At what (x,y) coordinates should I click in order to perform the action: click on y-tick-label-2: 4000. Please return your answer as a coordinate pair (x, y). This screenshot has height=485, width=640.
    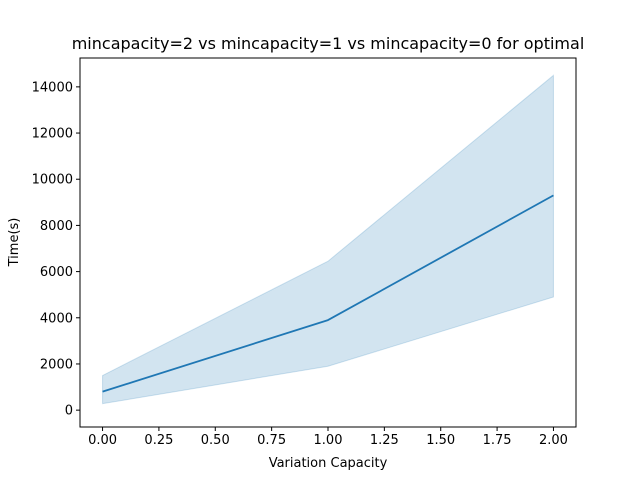
    Looking at the image, I should click on (56, 318).